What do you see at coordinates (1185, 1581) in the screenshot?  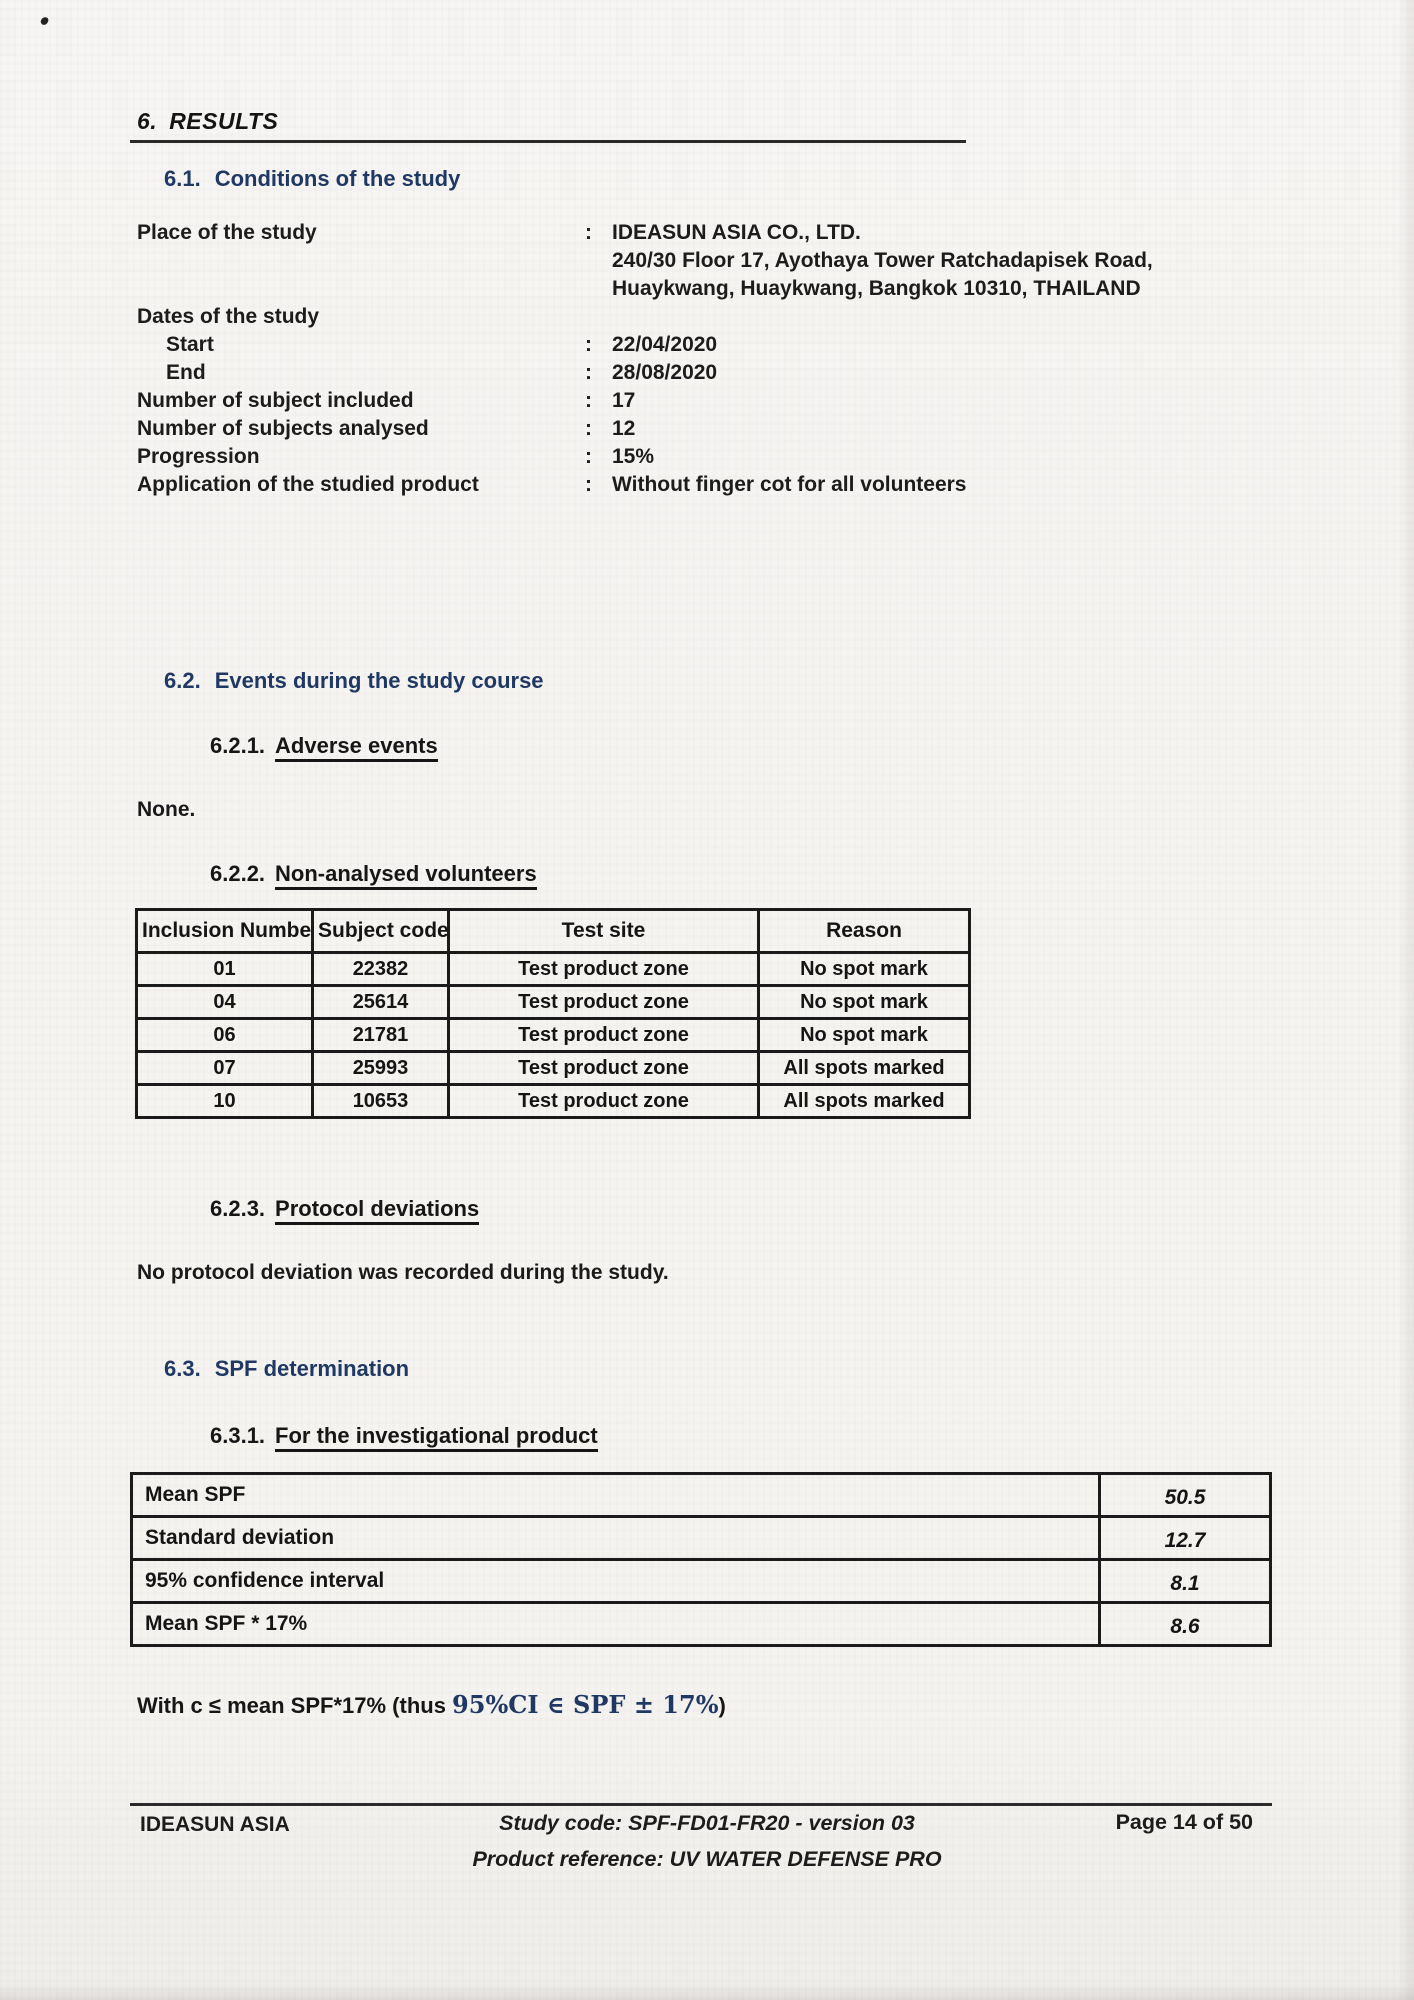 I see `spf-row-value: 8.1` at bounding box center [1185, 1581].